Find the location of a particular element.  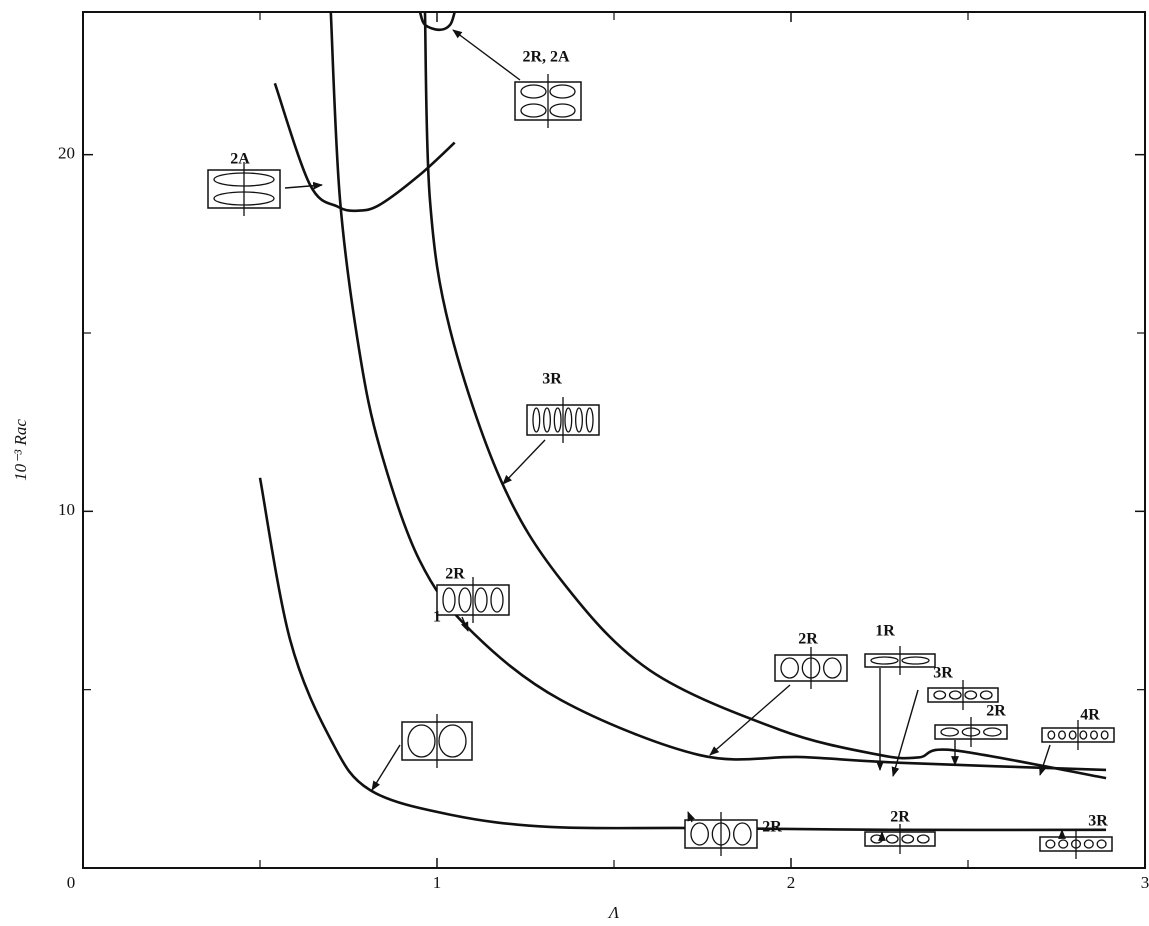

x-axis-label: Λ is located at coordinates (613, 912).